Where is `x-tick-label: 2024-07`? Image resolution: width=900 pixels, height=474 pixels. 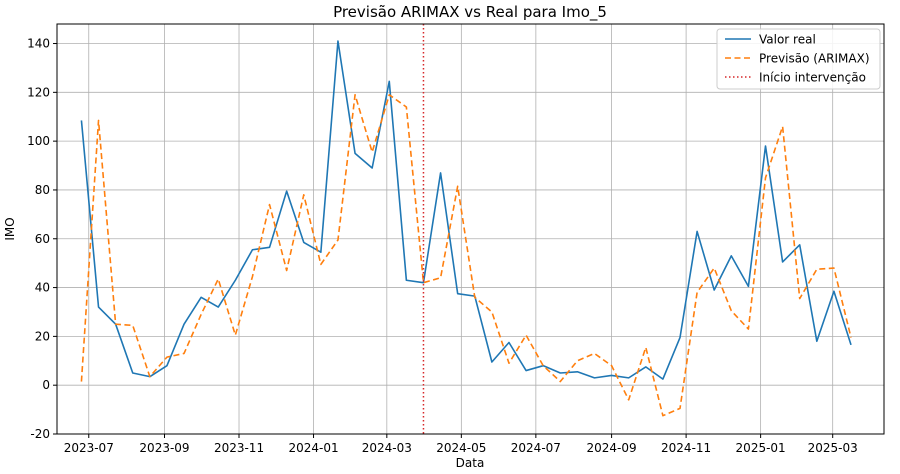
x-tick-label: 2024-07 is located at coordinates (536, 448).